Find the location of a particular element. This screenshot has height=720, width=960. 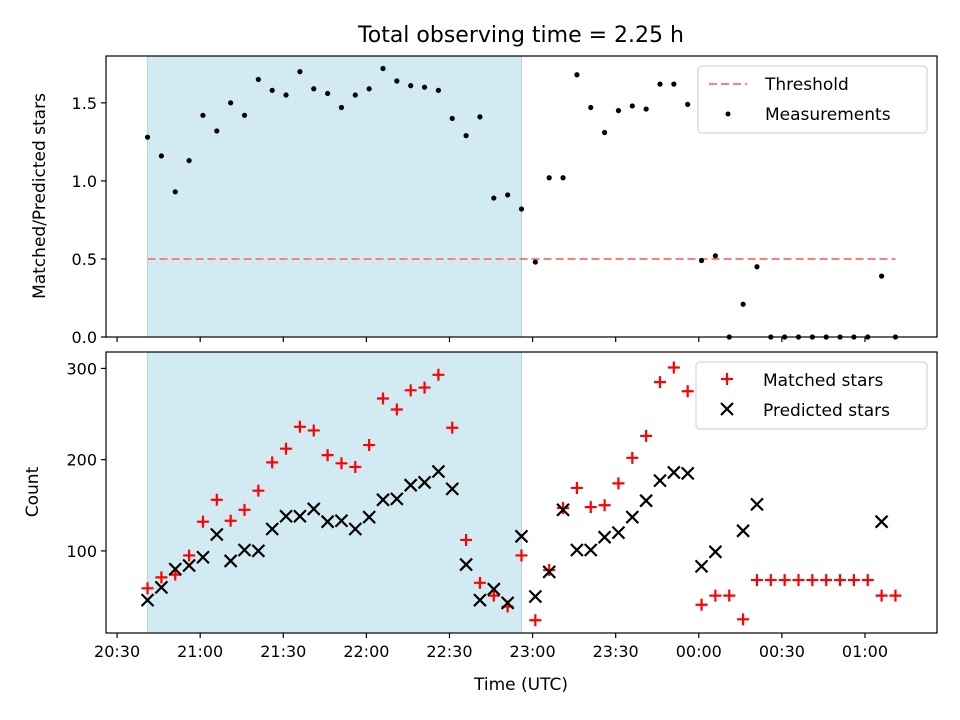

measurements-legend-marker is located at coordinates (728, 114).